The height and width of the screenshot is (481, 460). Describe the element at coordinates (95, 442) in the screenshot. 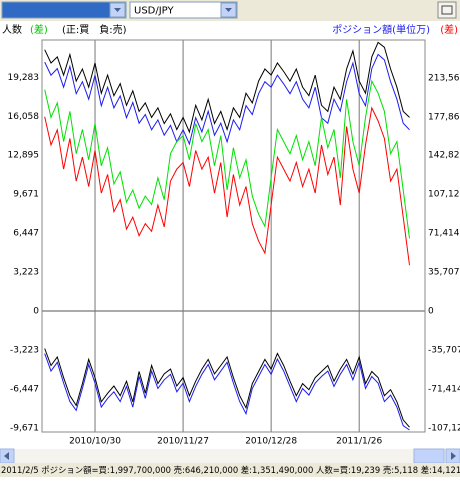

I see `x-tick-label: 2010/10/30` at that location.